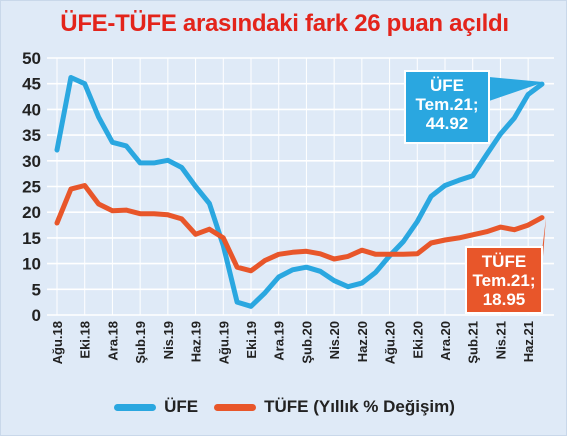 The width and height of the screenshot is (567, 437). What do you see at coordinates (31, 264) in the screenshot?
I see `y-tick-label: 10` at bounding box center [31, 264].